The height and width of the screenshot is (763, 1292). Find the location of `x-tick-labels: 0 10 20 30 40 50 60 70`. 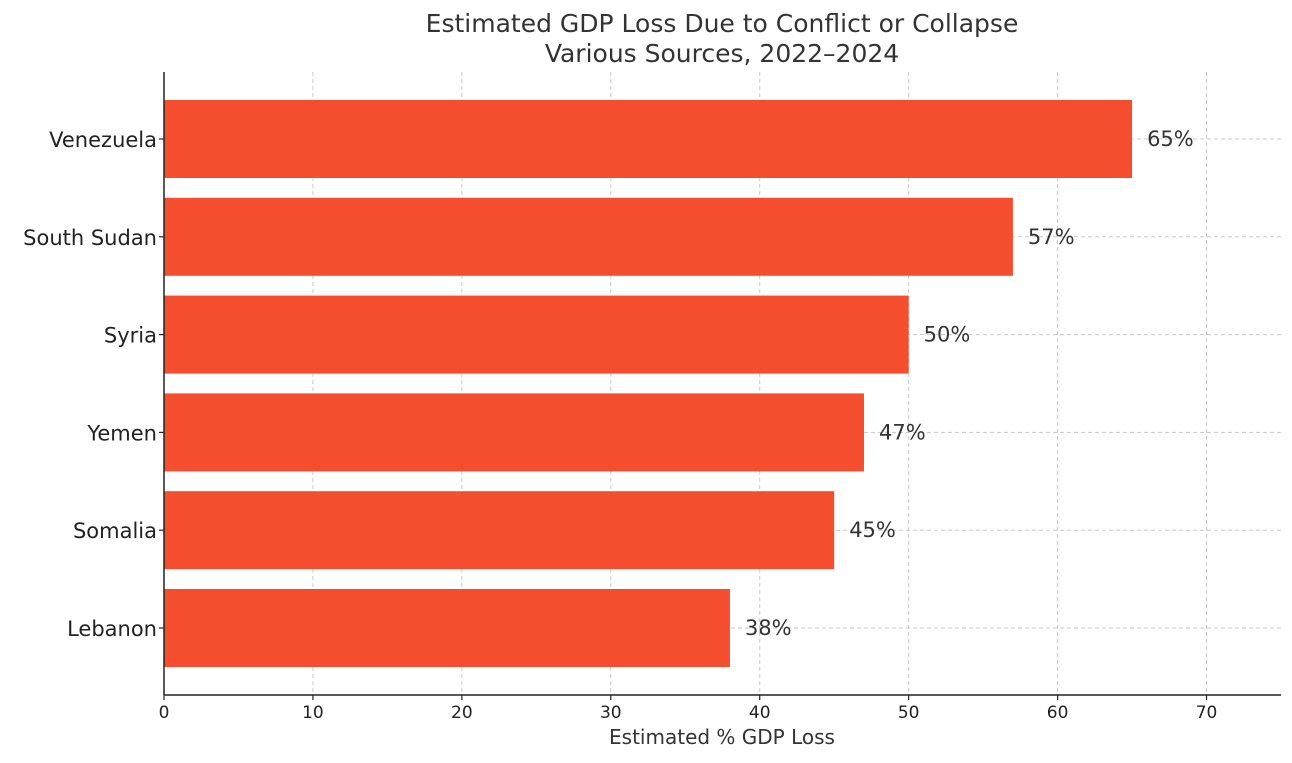

x-tick-labels: 0 10 20 30 40 50 60 70 is located at coordinates (688, 713).